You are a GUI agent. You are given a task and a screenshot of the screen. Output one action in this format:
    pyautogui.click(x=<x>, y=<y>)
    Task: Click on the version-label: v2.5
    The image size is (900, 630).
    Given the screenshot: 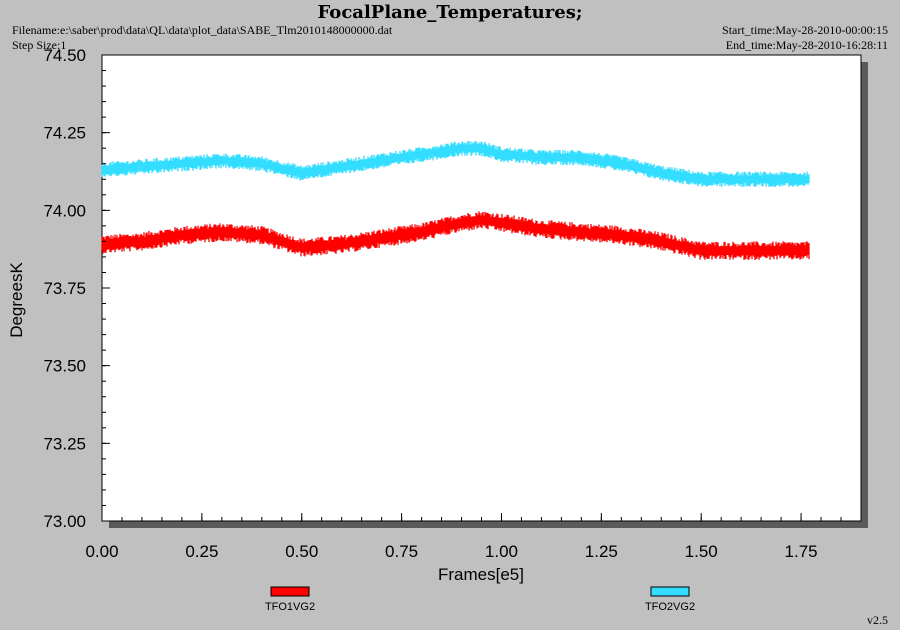 What is the action you would take?
    pyautogui.click(x=877, y=620)
    